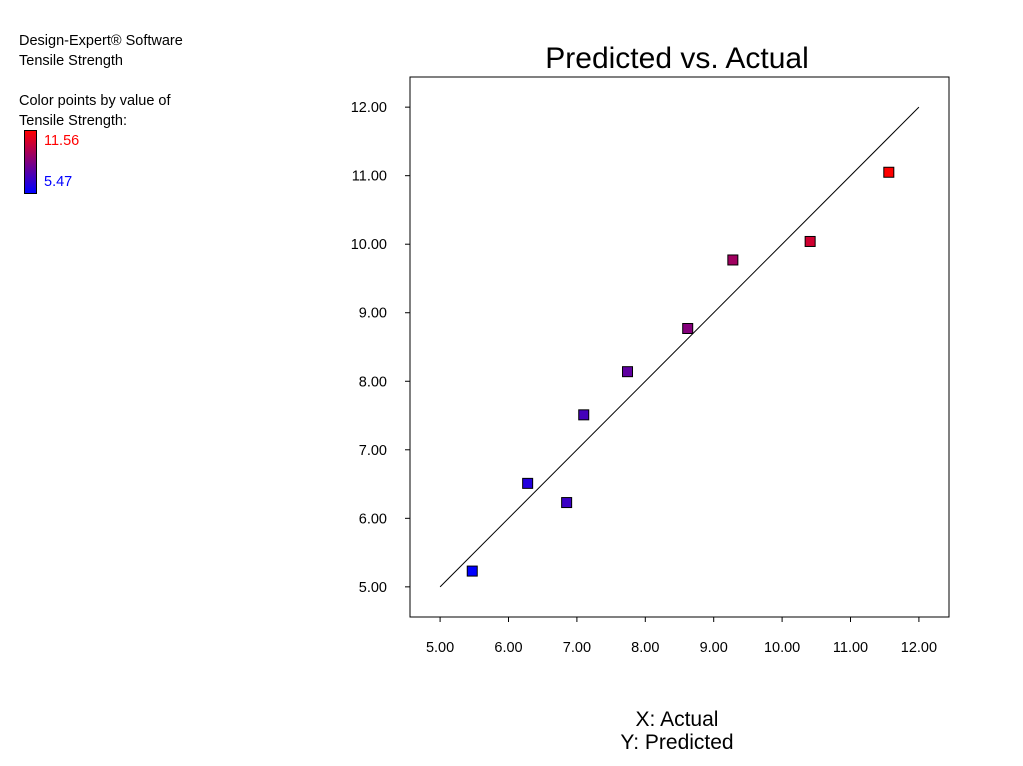 The width and height of the screenshot is (1023, 766). Describe the element at coordinates (373, 451) in the screenshot. I see `y-tick-label: 7.00` at that location.